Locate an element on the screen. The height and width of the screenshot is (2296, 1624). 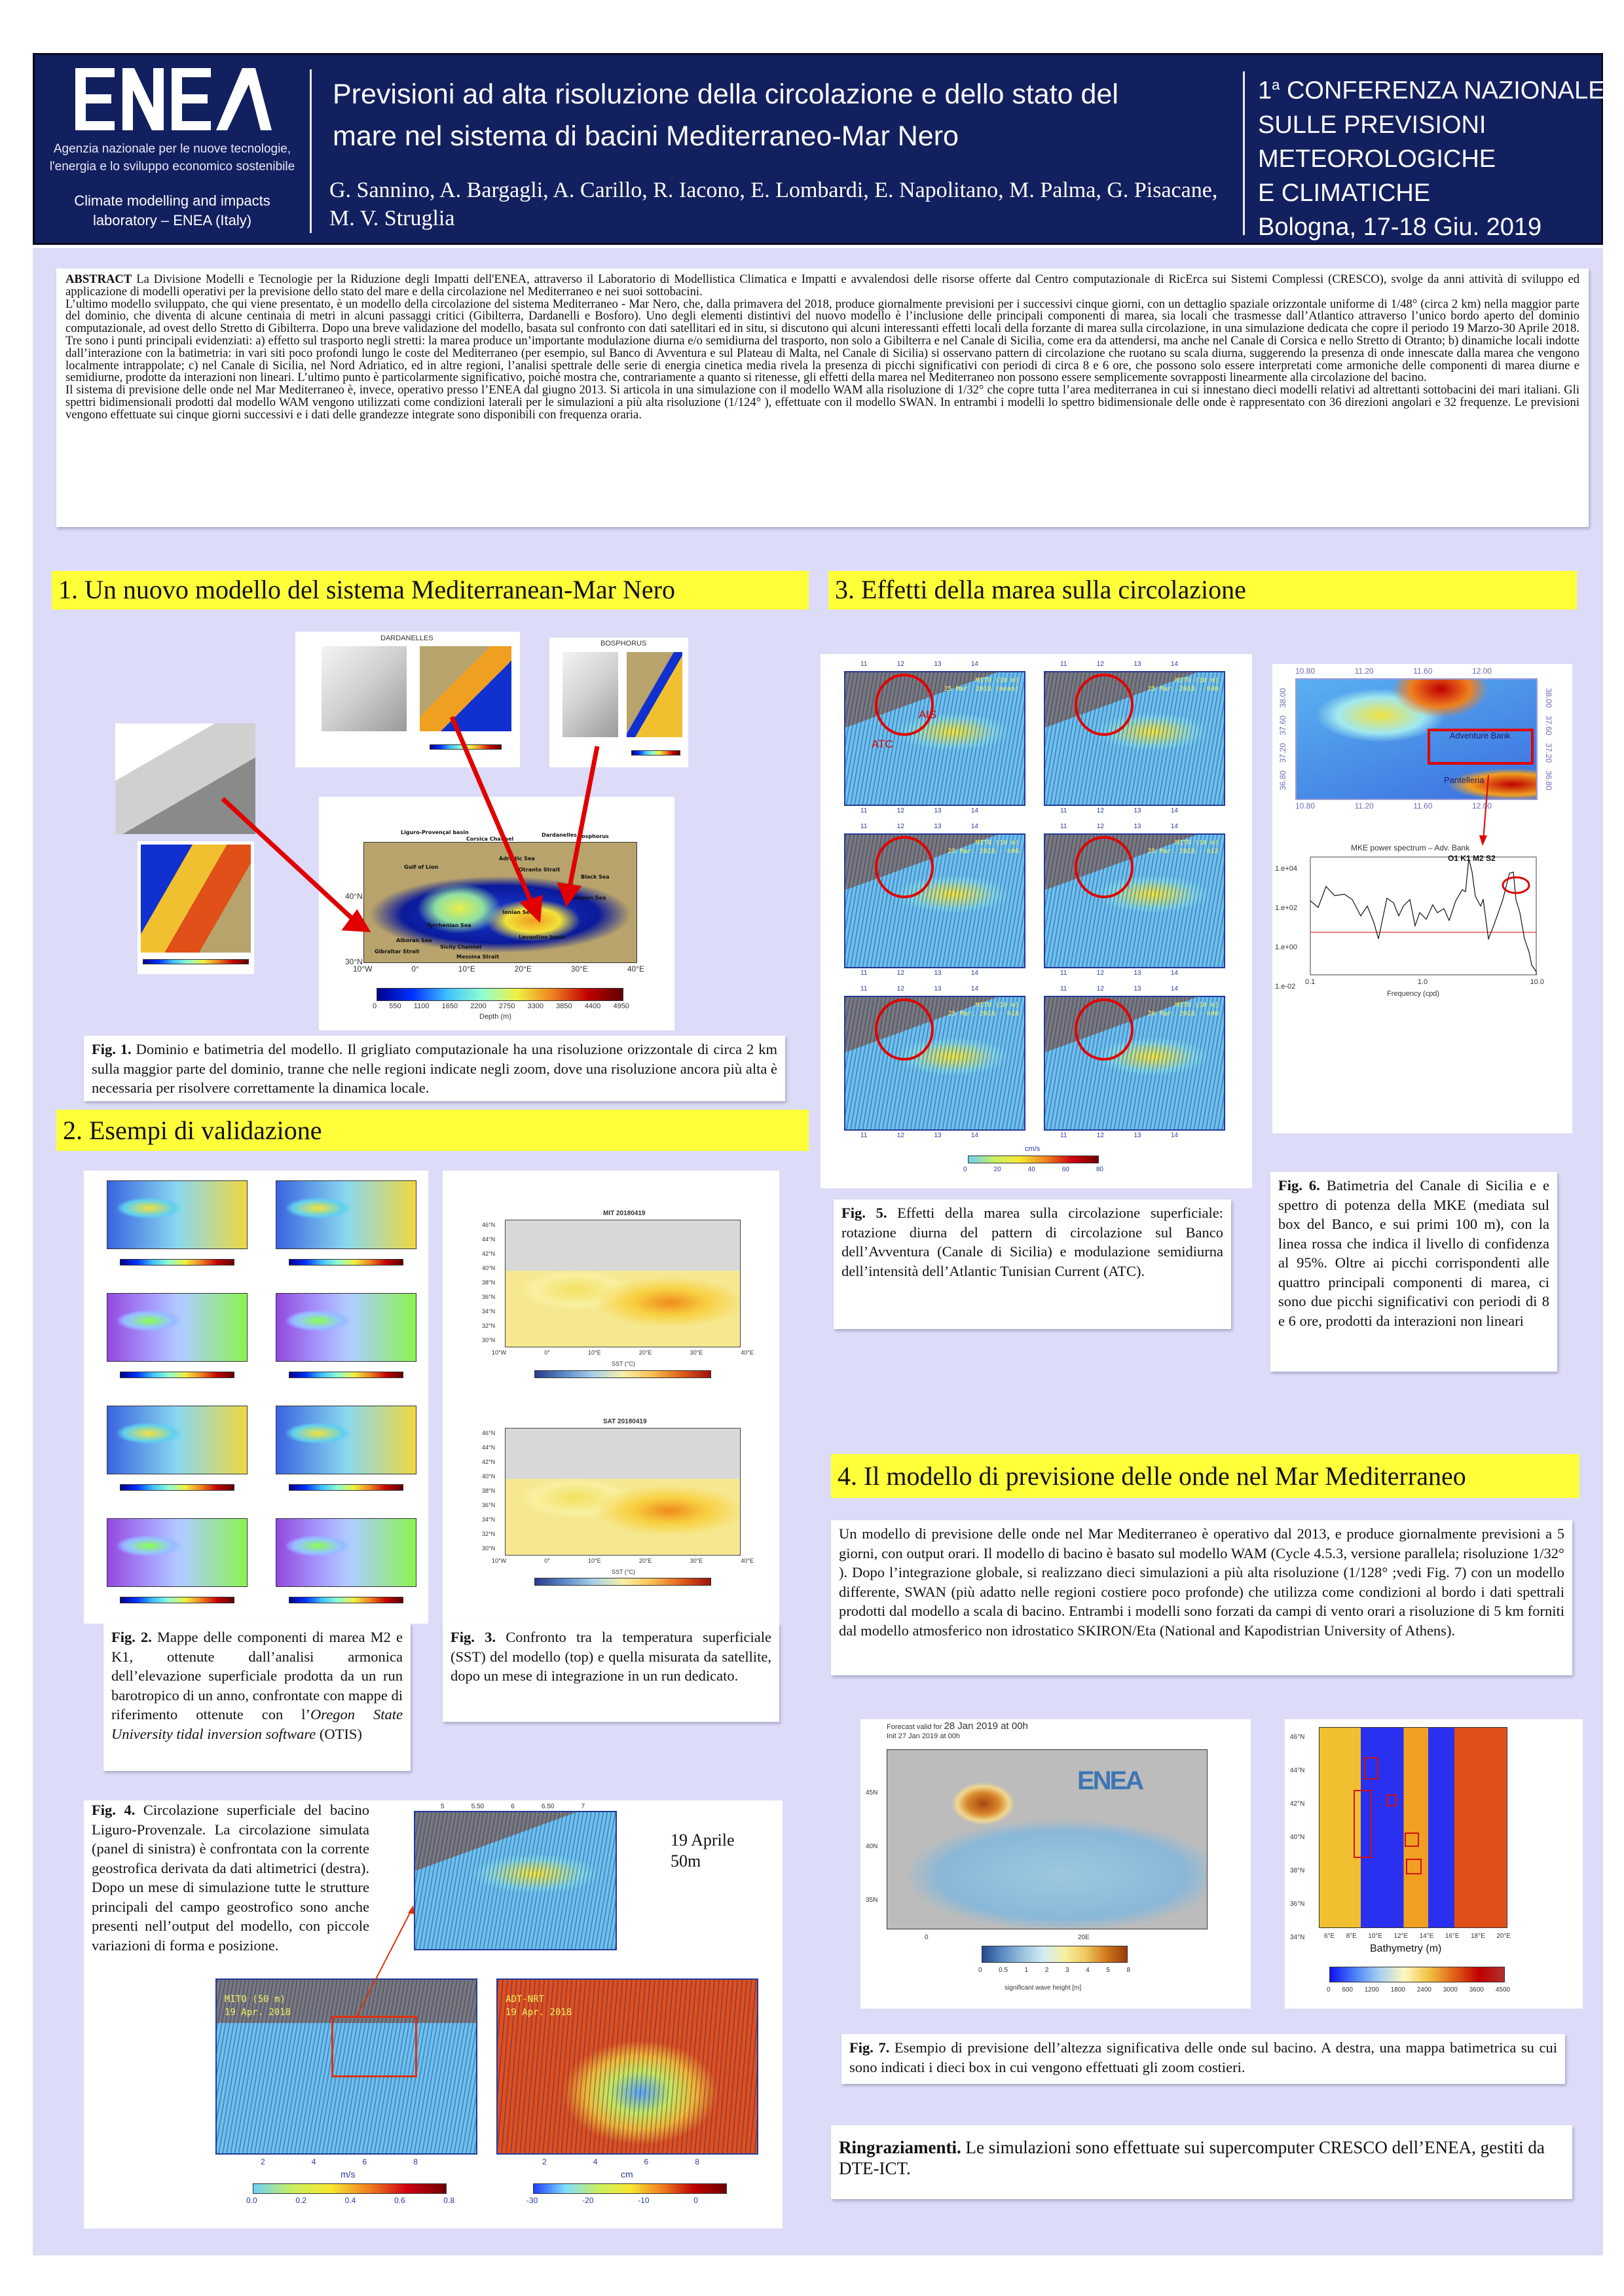
lon-label: 11.60 is located at coordinates (1423, 671).